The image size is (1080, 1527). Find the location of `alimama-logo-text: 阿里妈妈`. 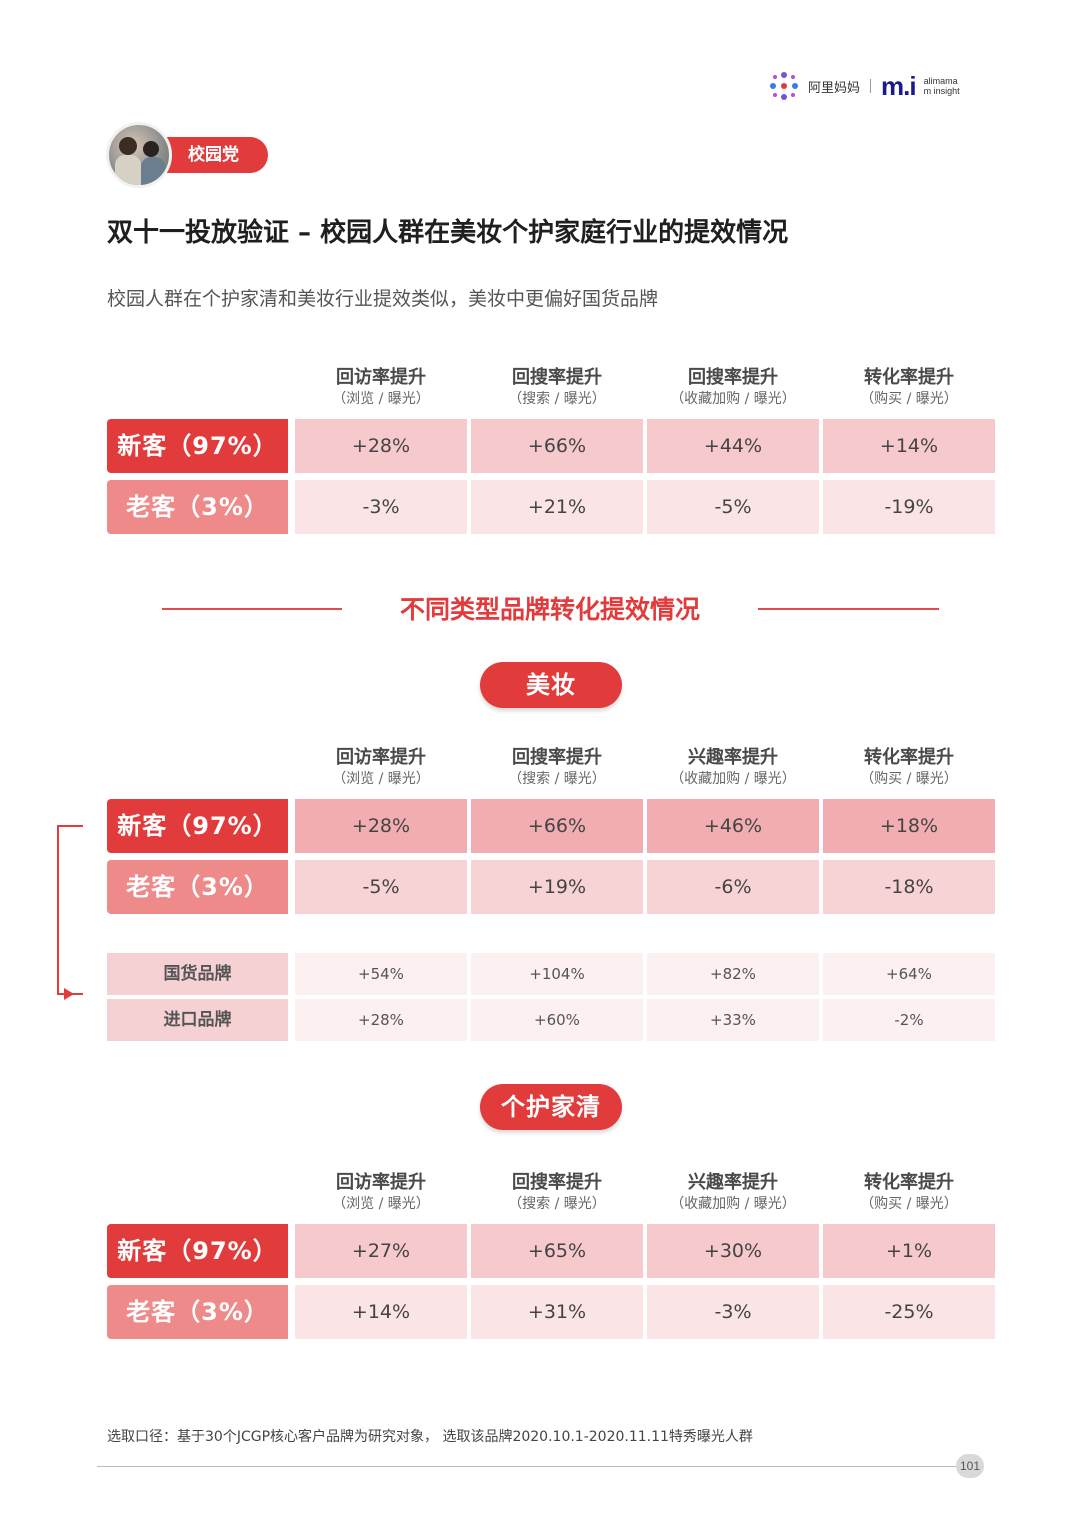

alimama-logo-text: 阿里妈妈 is located at coordinates (834, 88).